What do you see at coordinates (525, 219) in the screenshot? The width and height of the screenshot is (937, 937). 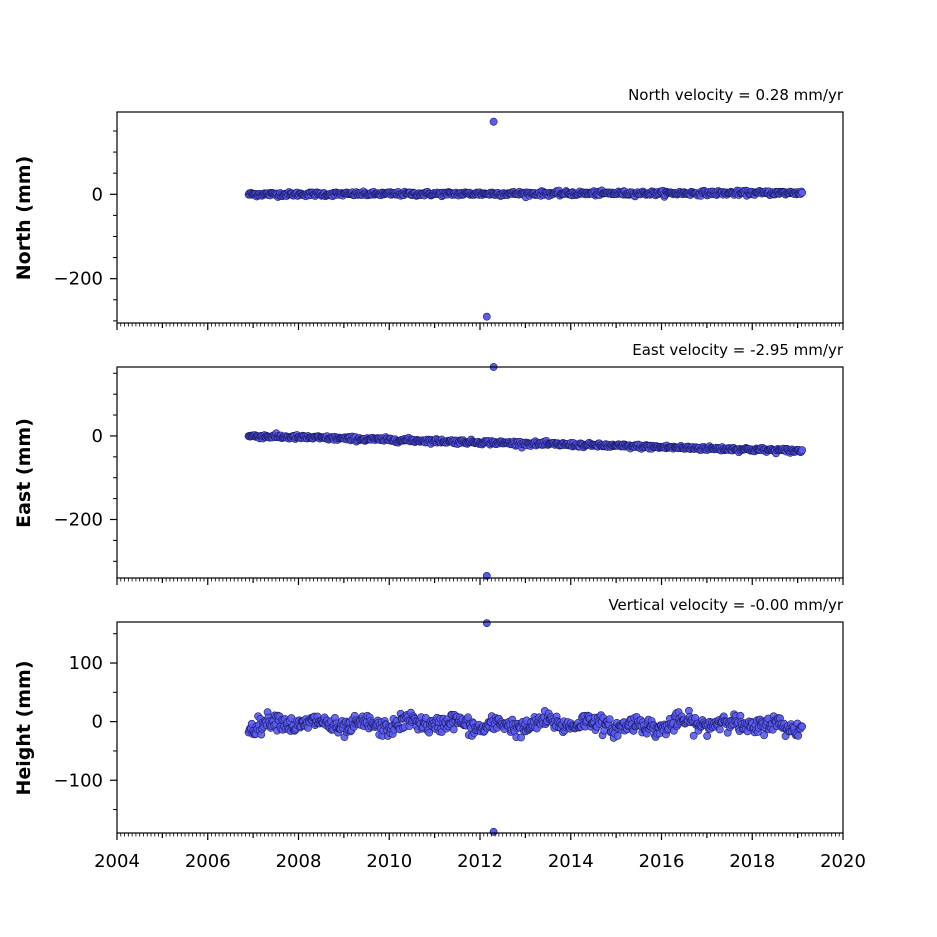 I see `north-points` at bounding box center [525, 219].